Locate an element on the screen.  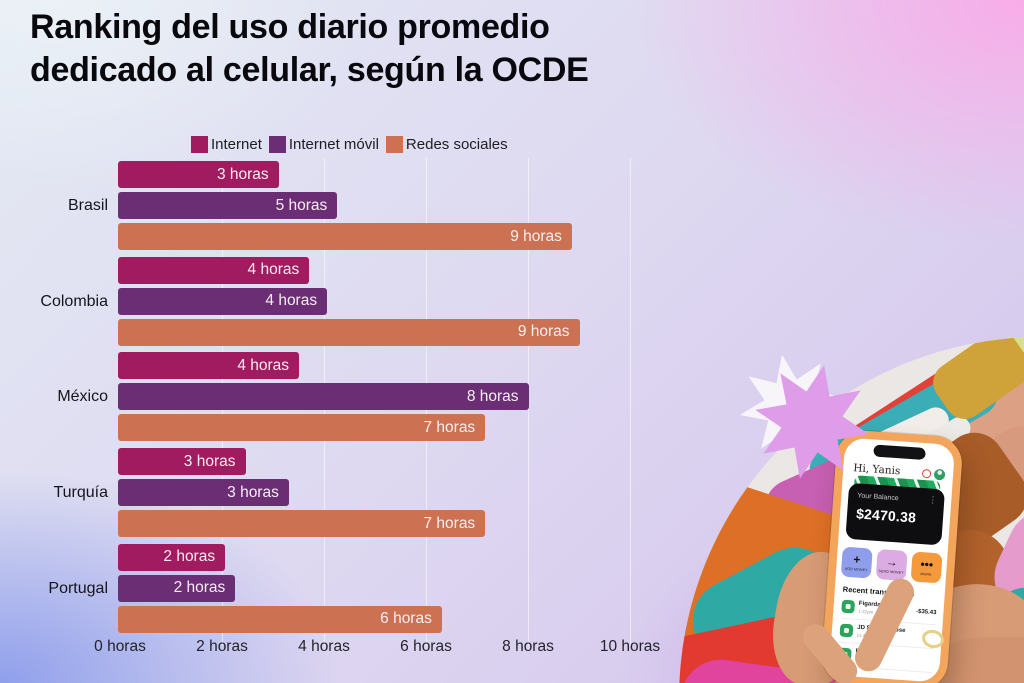
starburst-decoration is located at coordinates (804, 416).